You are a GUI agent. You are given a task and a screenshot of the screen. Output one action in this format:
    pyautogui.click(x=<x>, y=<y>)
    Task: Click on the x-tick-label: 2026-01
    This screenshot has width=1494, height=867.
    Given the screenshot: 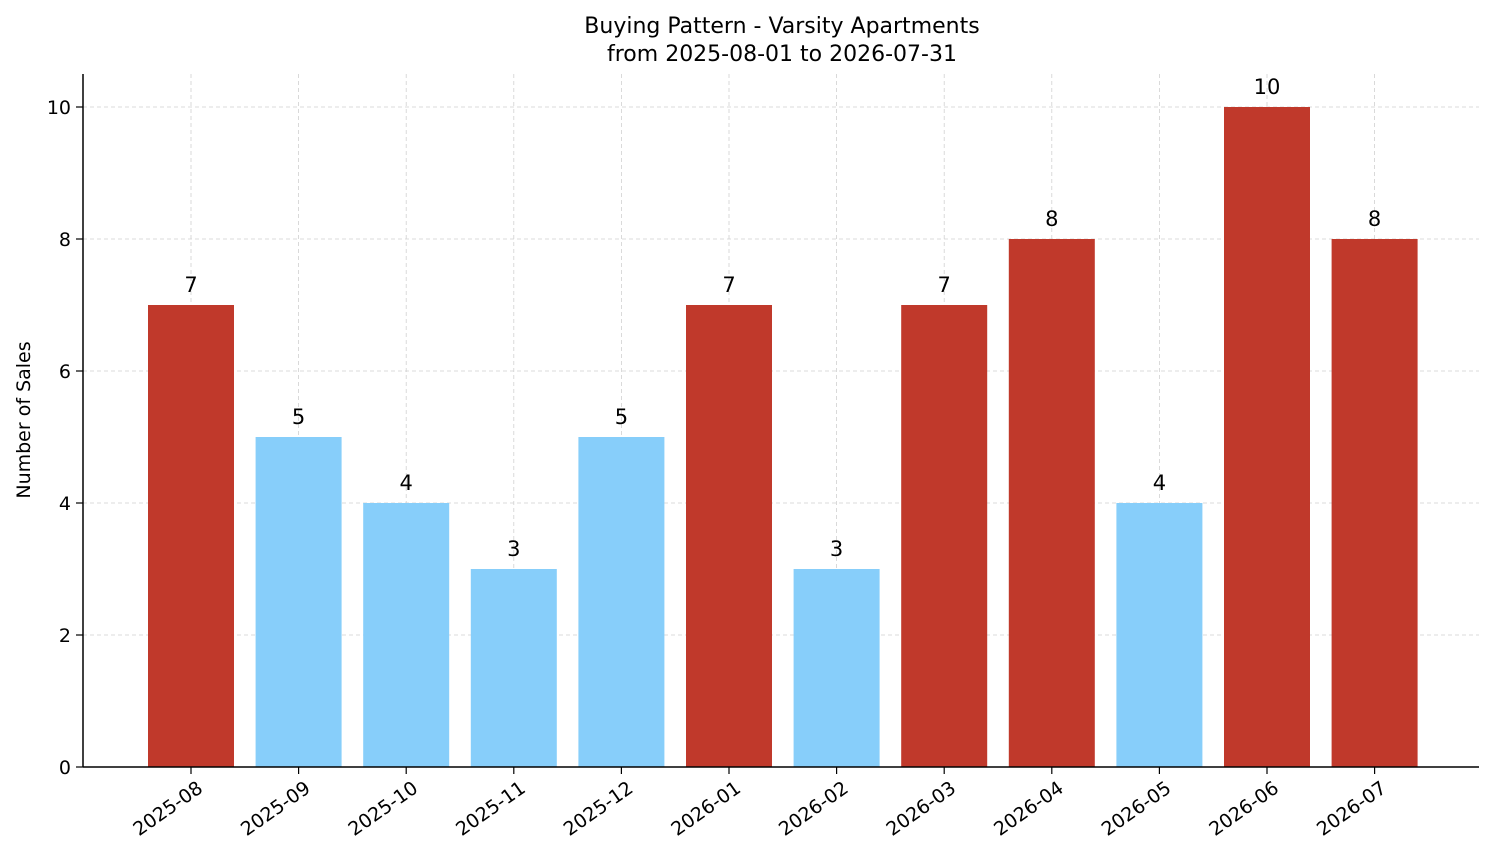 What is the action you would take?
    pyautogui.click(x=706, y=809)
    